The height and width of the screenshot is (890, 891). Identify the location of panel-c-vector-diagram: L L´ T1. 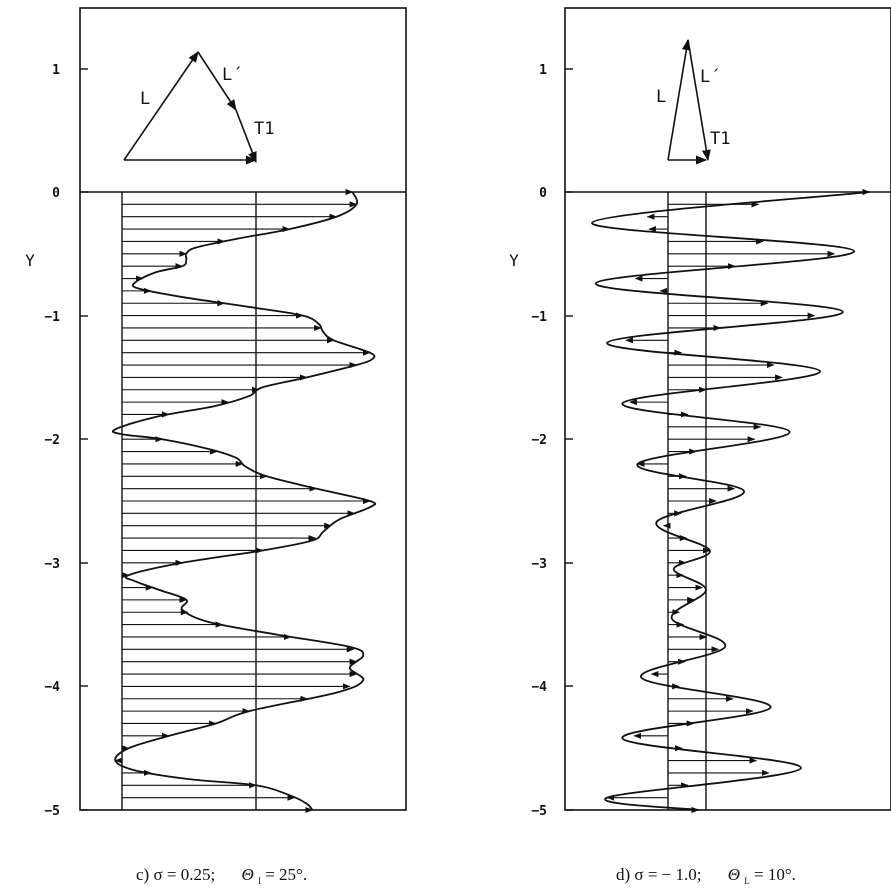
(198, 108).